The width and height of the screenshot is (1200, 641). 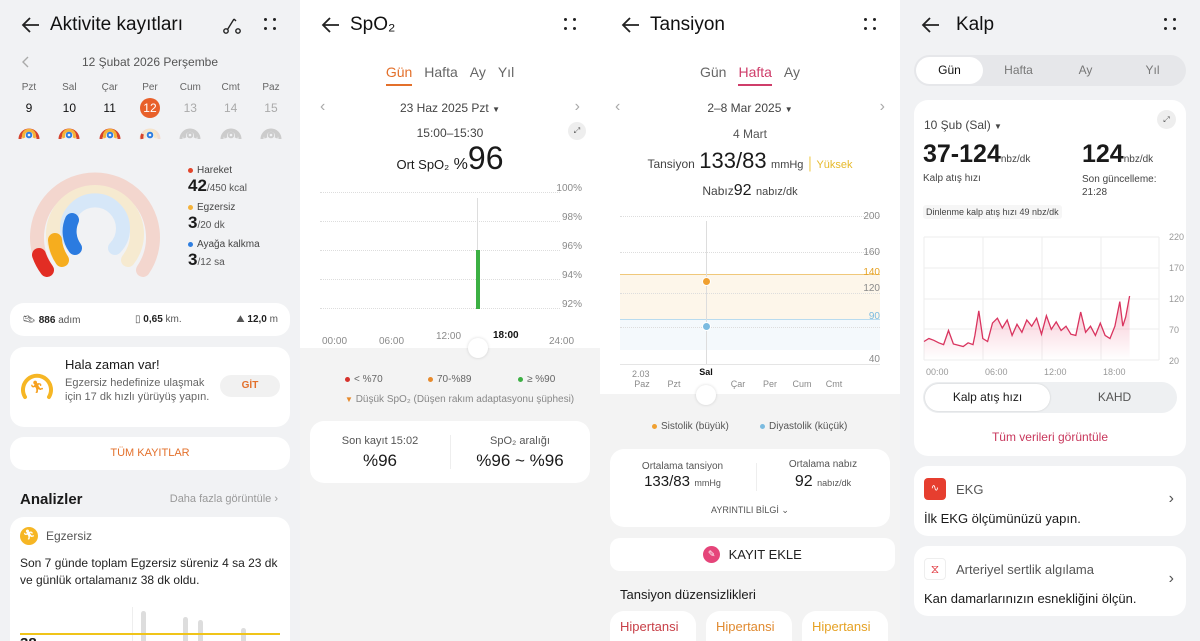 What do you see at coordinates (712, 555) in the screenshot?
I see `record-icon: ✎` at bounding box center [712, 555].